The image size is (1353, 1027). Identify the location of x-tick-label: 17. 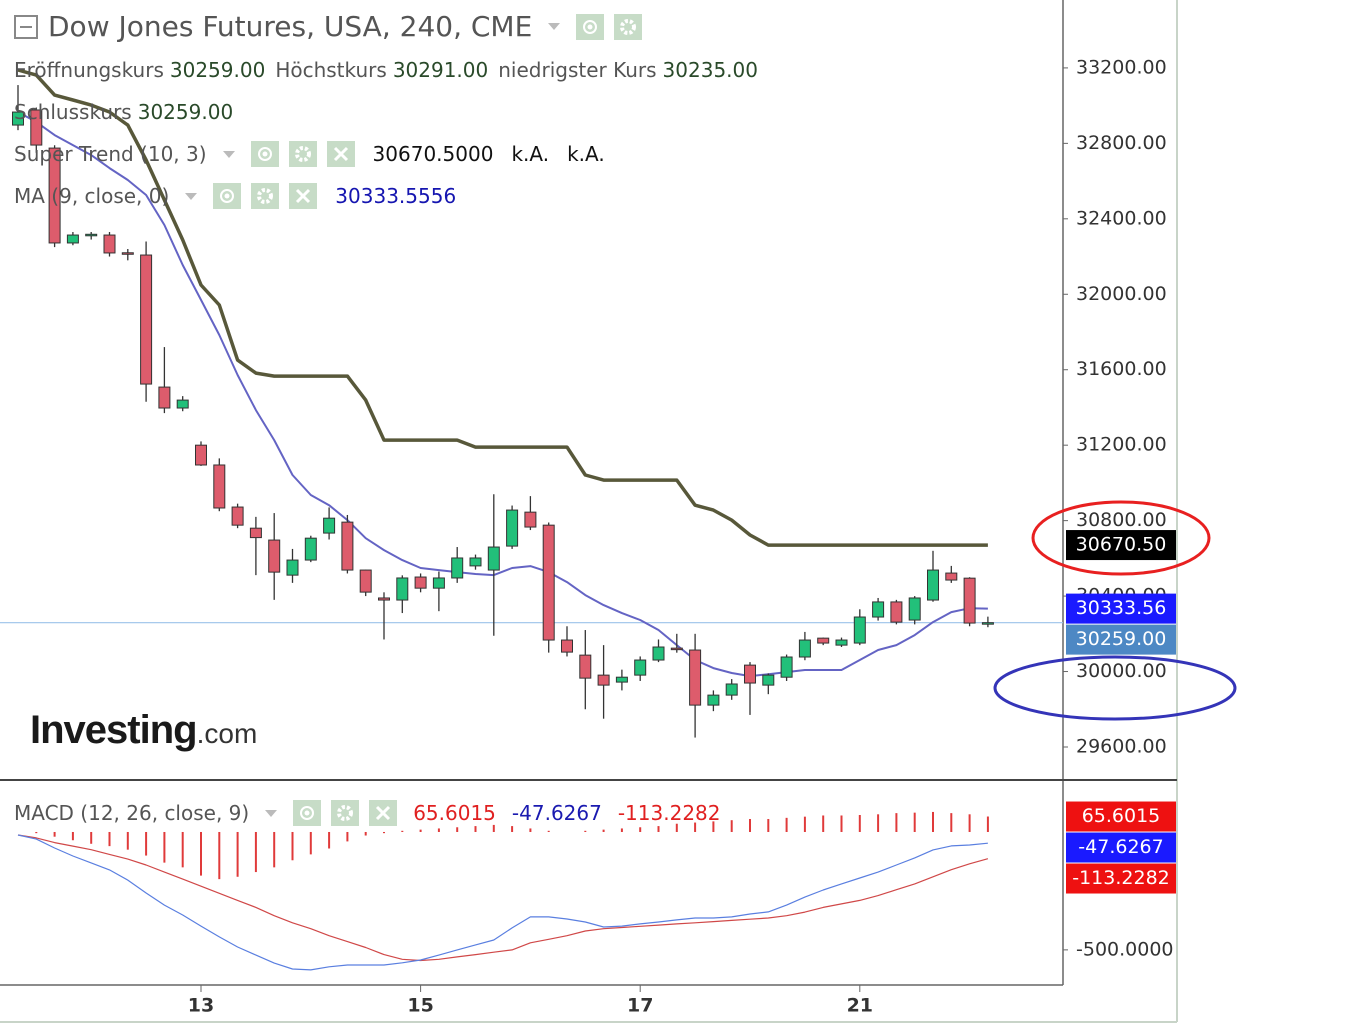
(640, 1006).